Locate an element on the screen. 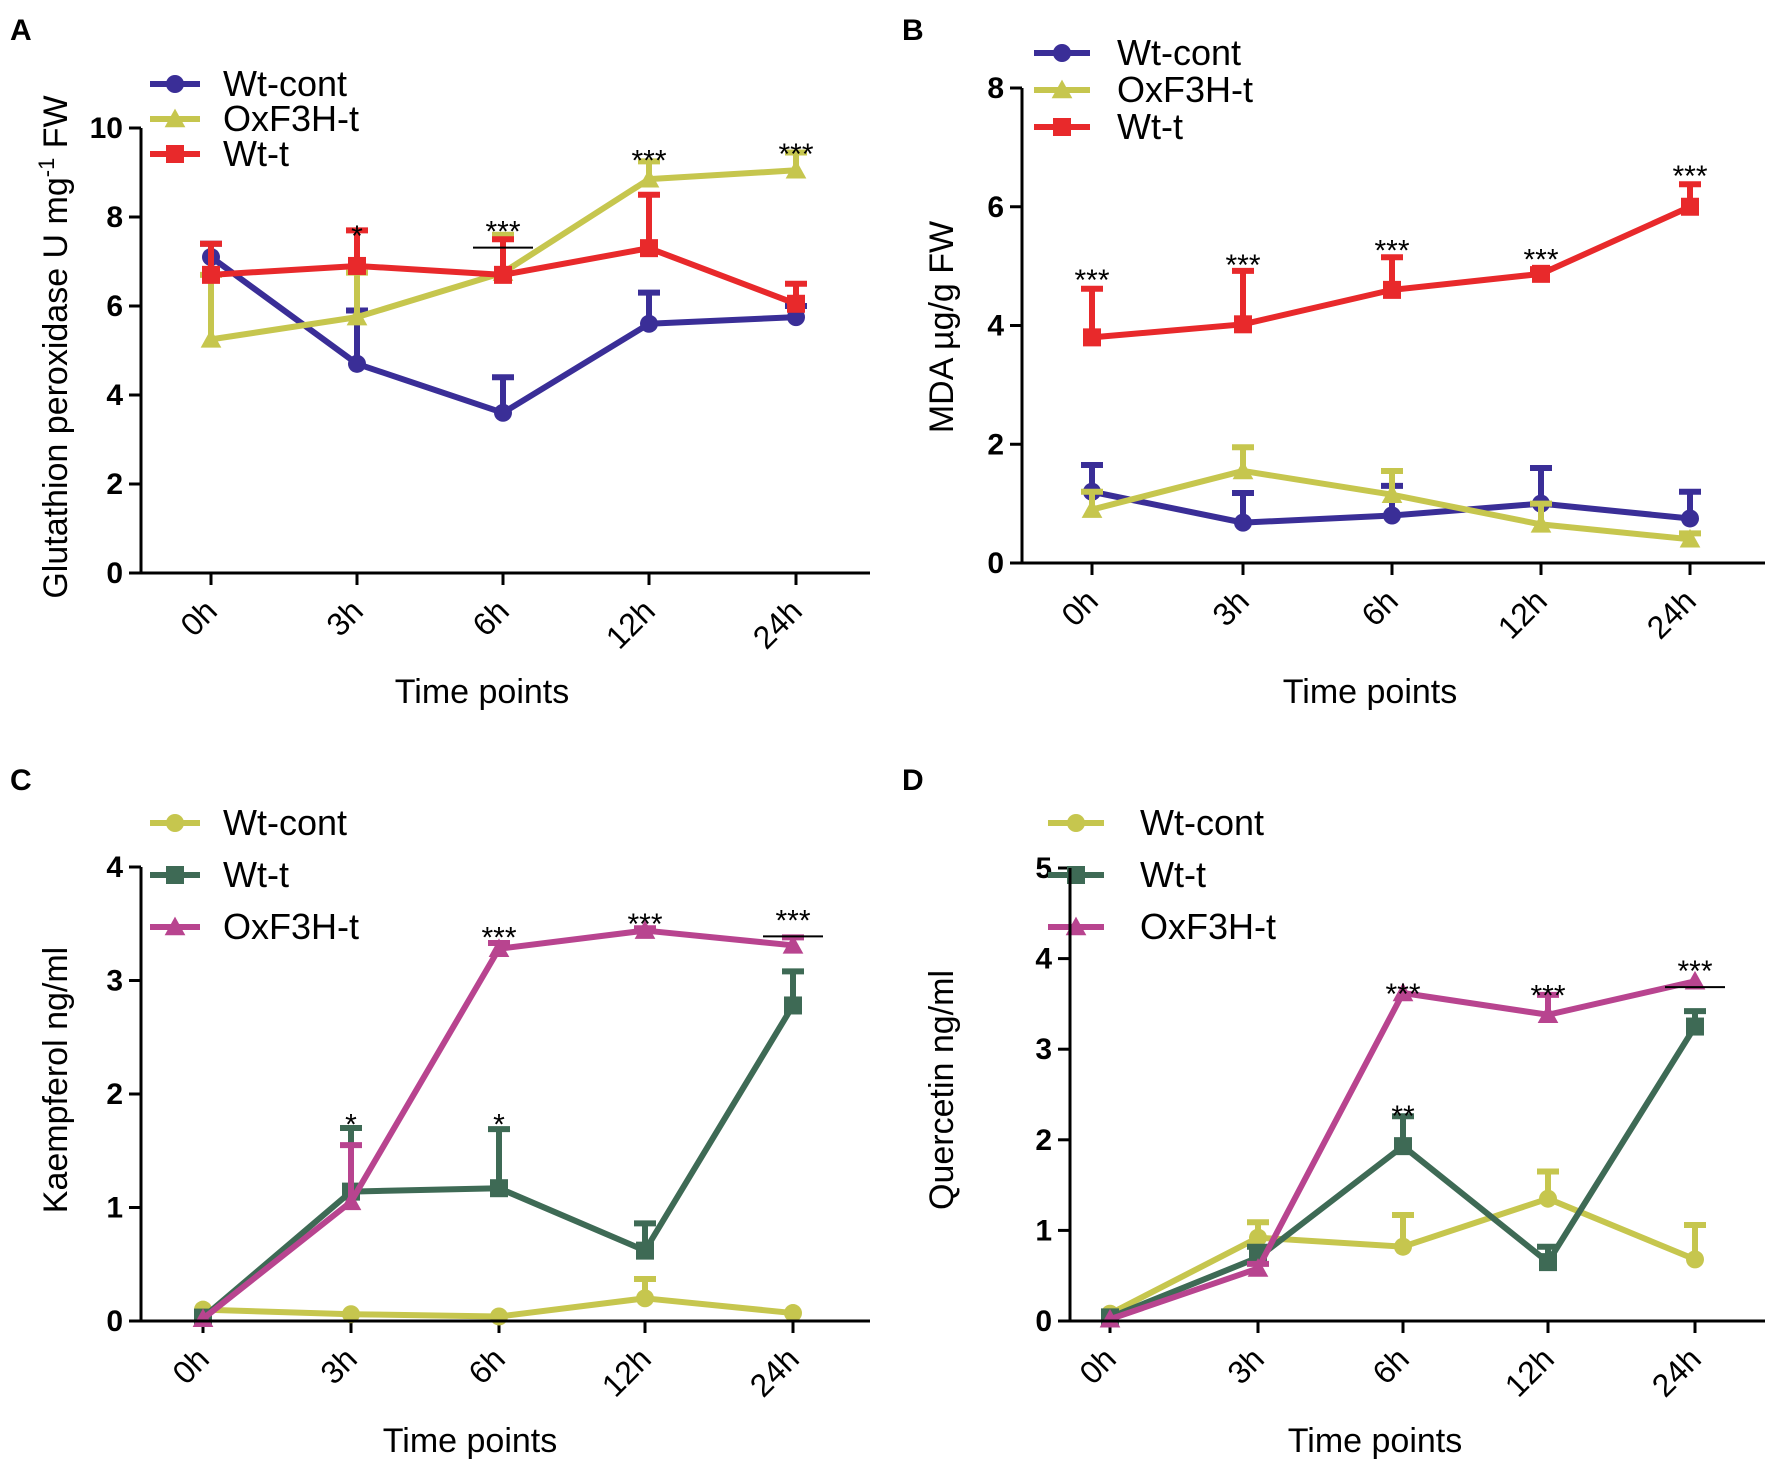 This screenshot has width=1775, height=1467. panel-c-y-axis-title: Kaempferol ng/ml is located at coordinates (56, 1080).